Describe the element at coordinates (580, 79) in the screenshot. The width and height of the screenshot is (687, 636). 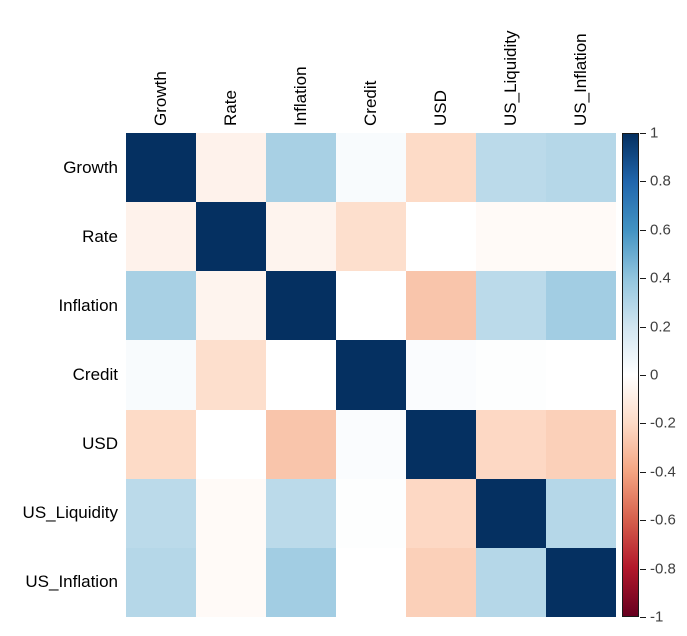
I see `column-label-US_Inflation: US_Inflation` at that location.